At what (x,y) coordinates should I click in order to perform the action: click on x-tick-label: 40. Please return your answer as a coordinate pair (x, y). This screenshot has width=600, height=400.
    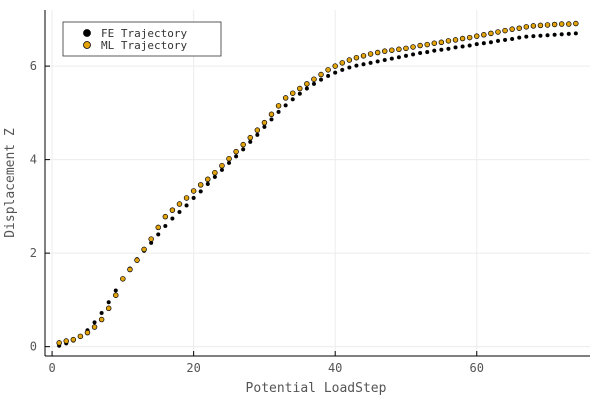
    Looking at the image, I should click on (335, 368).